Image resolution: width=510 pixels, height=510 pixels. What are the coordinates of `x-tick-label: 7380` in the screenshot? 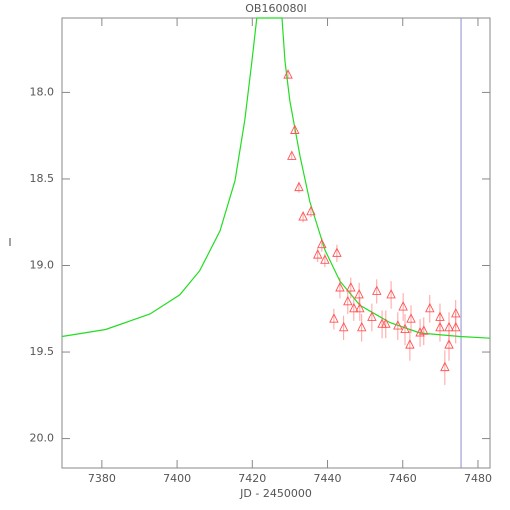 It's located at (102, 478).